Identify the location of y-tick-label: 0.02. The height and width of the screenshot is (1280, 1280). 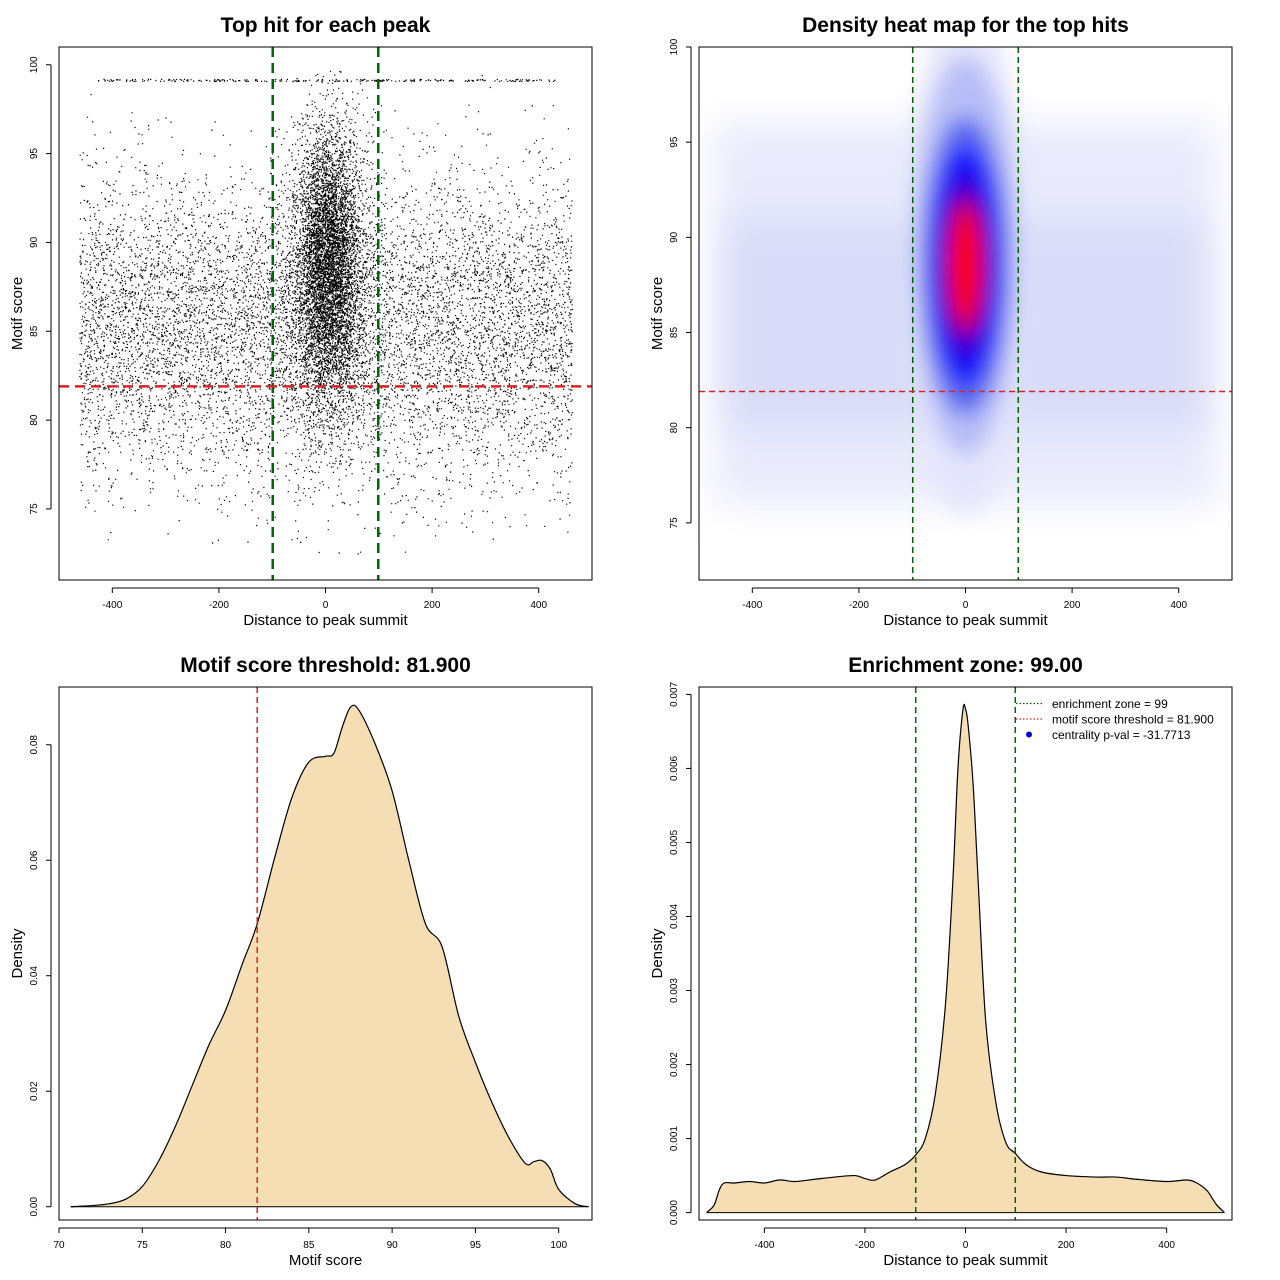
(34, 1091).